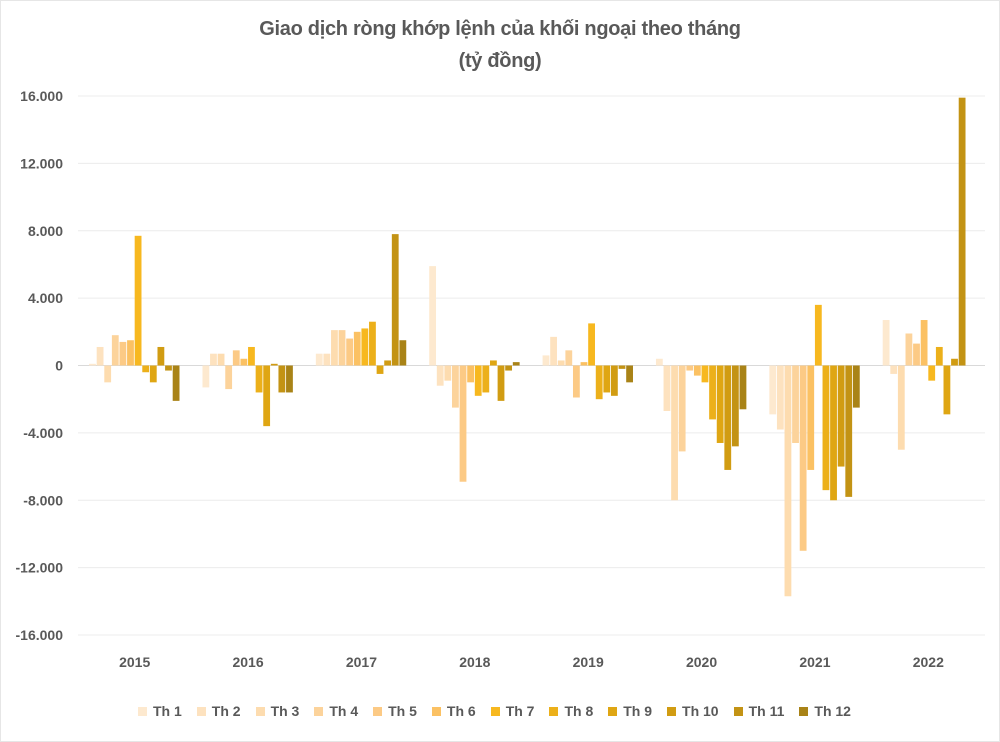 The height and width of the screenshot is (742, 1000). What do you see at coordinates (160, 711) in the screenshot?
I see `legend-item: Th 1` at bounding box center [160, 711].